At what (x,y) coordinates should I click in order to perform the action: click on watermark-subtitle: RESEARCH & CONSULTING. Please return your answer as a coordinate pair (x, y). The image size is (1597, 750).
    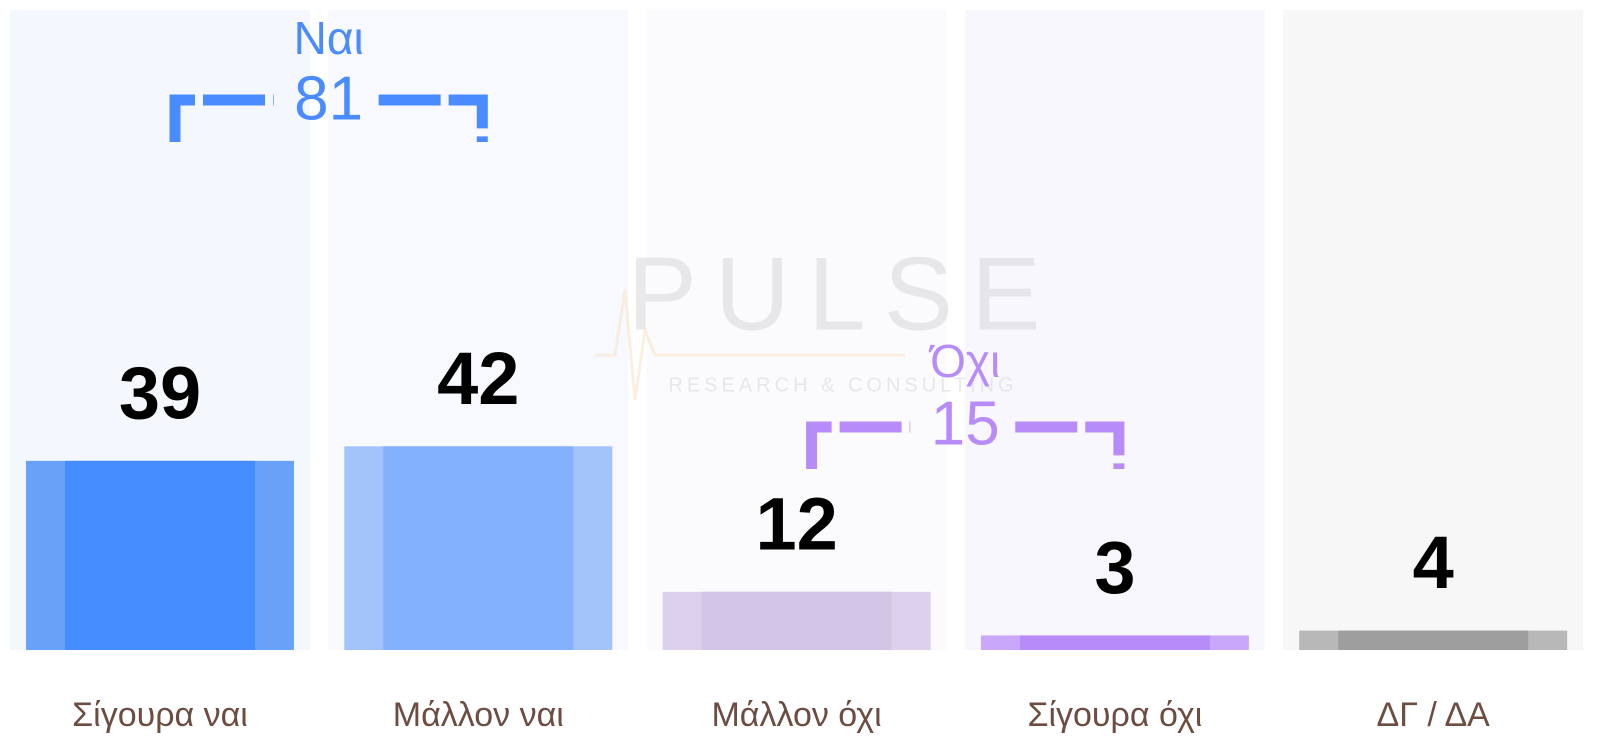
    Looking at the image, I should click on (842, 385).